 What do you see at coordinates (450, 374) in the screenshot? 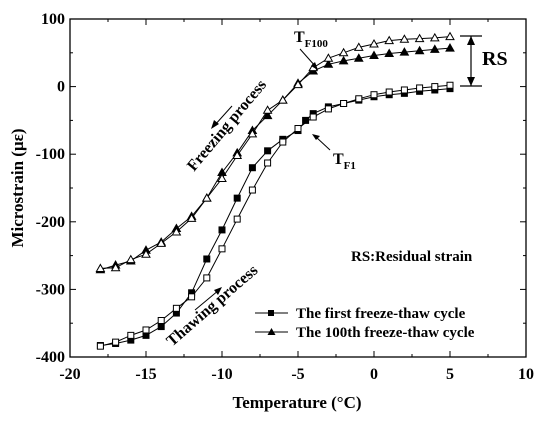
I see `x-tick-label: 5` at bounding box center [450, 374].